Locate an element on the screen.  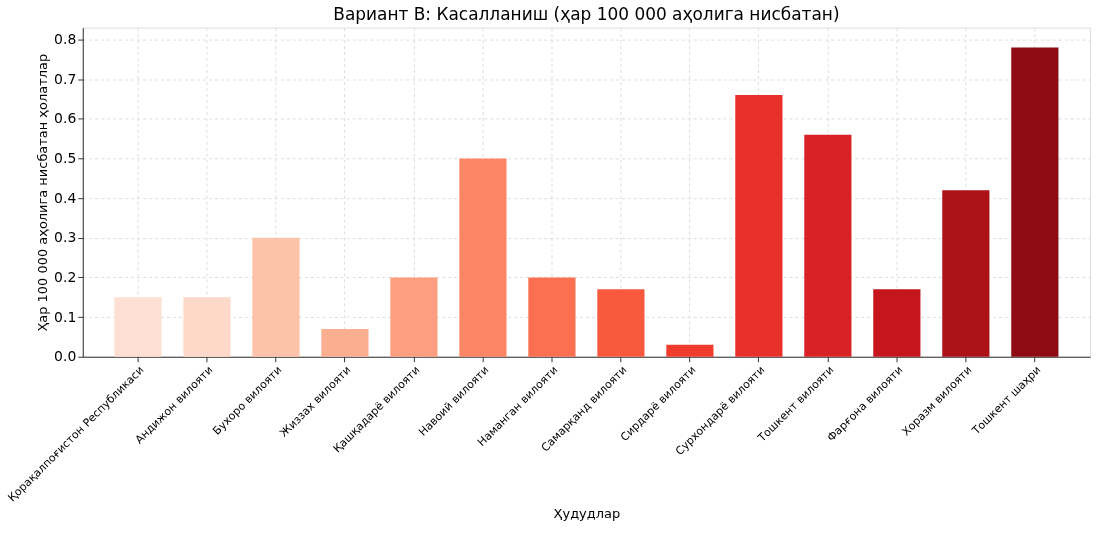
y-tick-label: 0.8 is located at coordinates (65, 39).